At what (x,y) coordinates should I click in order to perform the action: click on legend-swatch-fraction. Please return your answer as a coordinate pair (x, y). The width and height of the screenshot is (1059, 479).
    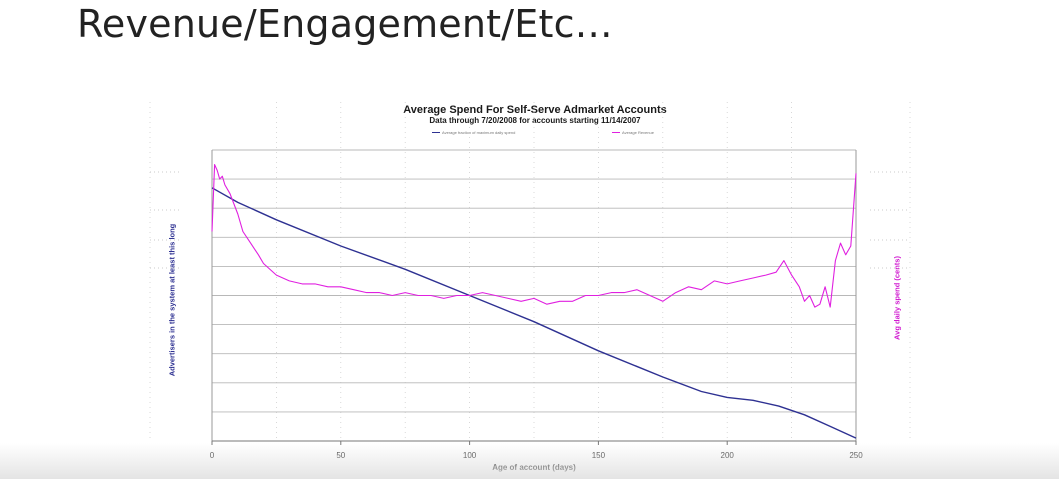
    Looking at the image, I should click on (436, 132).